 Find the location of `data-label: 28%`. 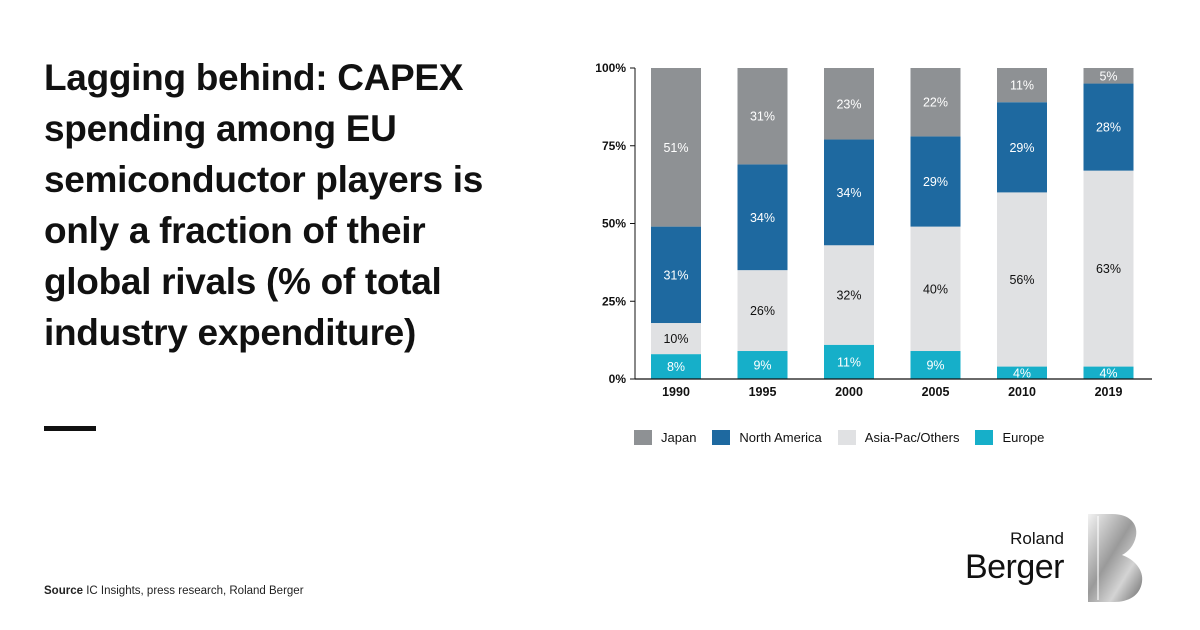

data-label: 28% is located at coordinates (1108, 128).